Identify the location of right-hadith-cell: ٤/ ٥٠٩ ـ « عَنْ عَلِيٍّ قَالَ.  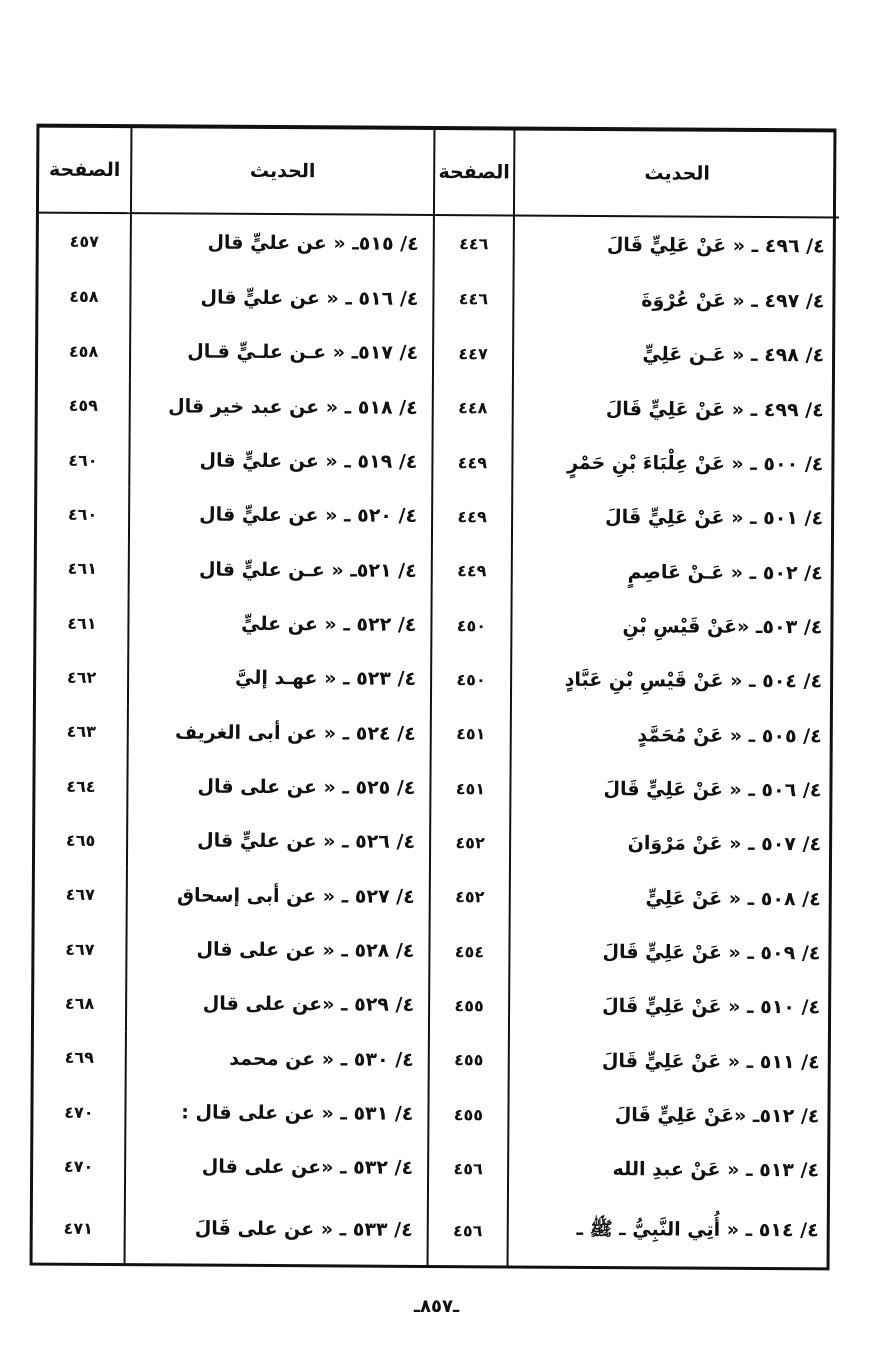
(672, 952).